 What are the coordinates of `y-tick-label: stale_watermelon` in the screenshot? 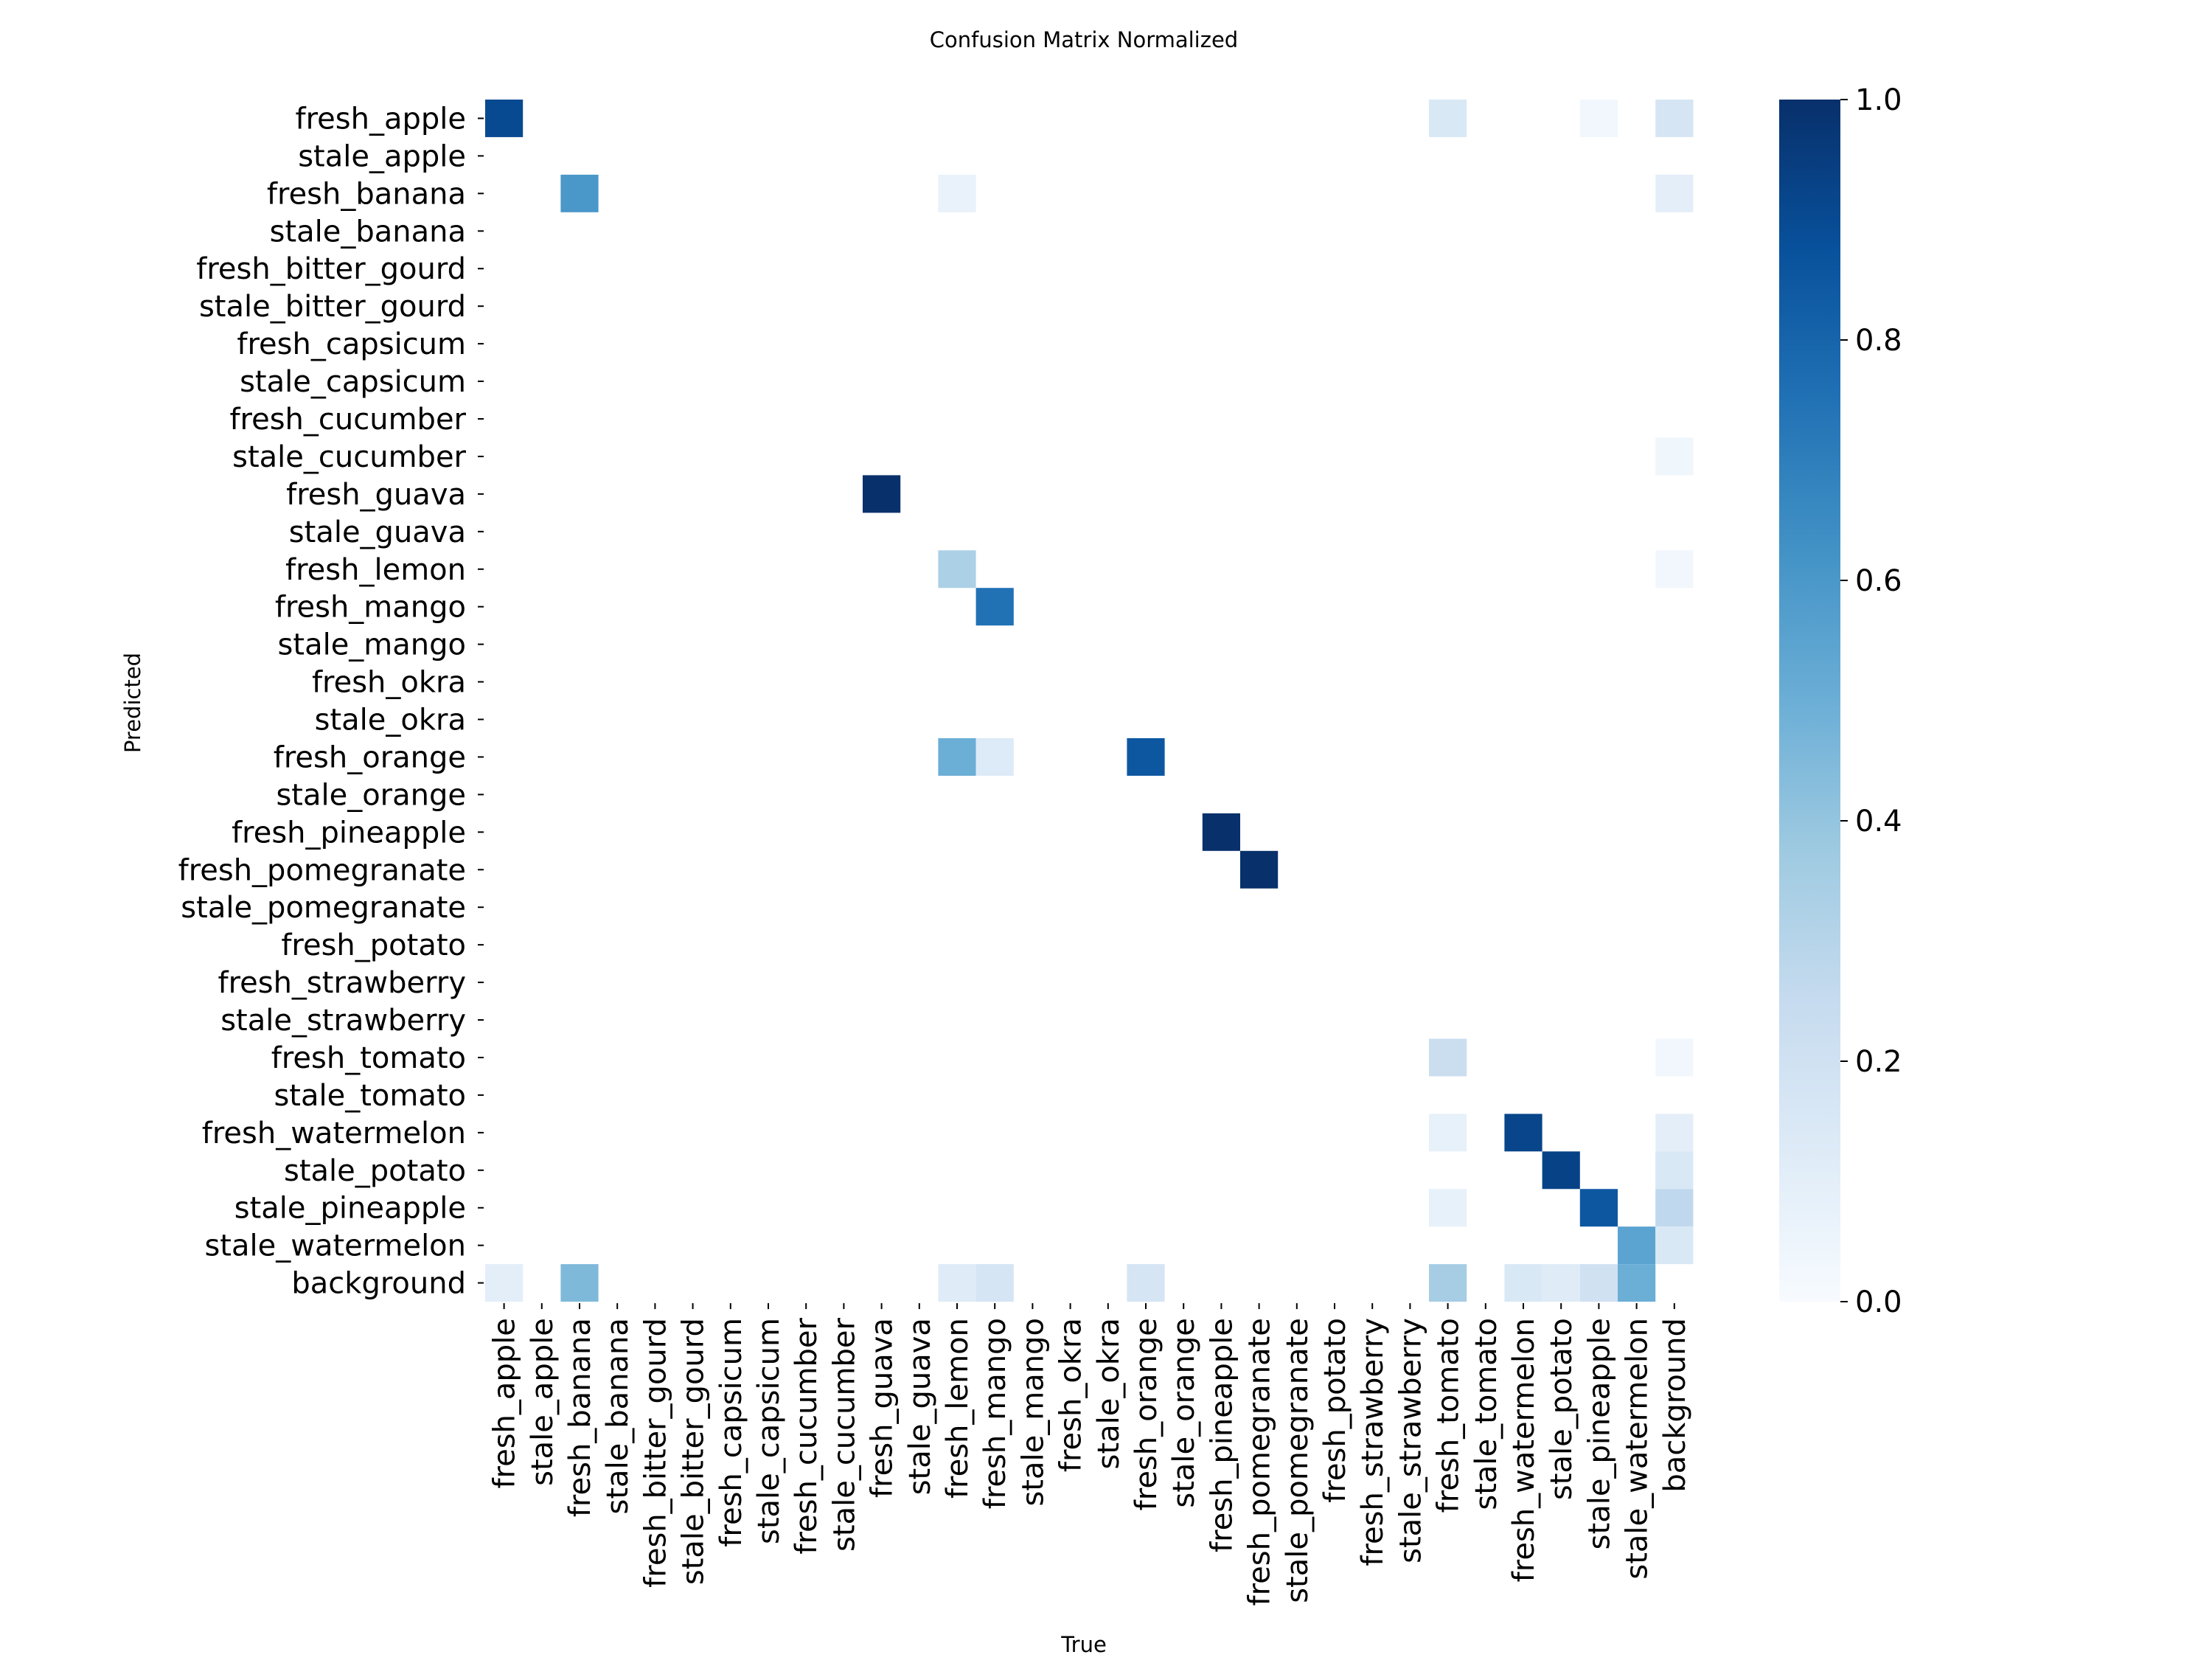 It's located at (335, 1246).